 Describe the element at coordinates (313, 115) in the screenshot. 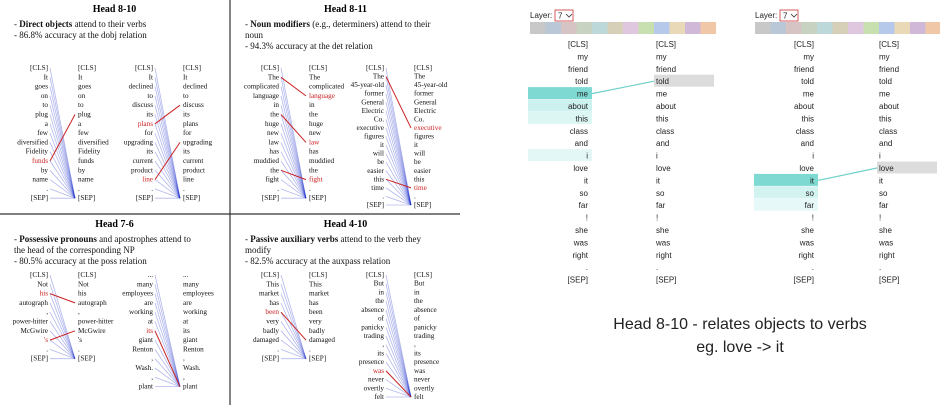

I see `token-right: the` at that location.